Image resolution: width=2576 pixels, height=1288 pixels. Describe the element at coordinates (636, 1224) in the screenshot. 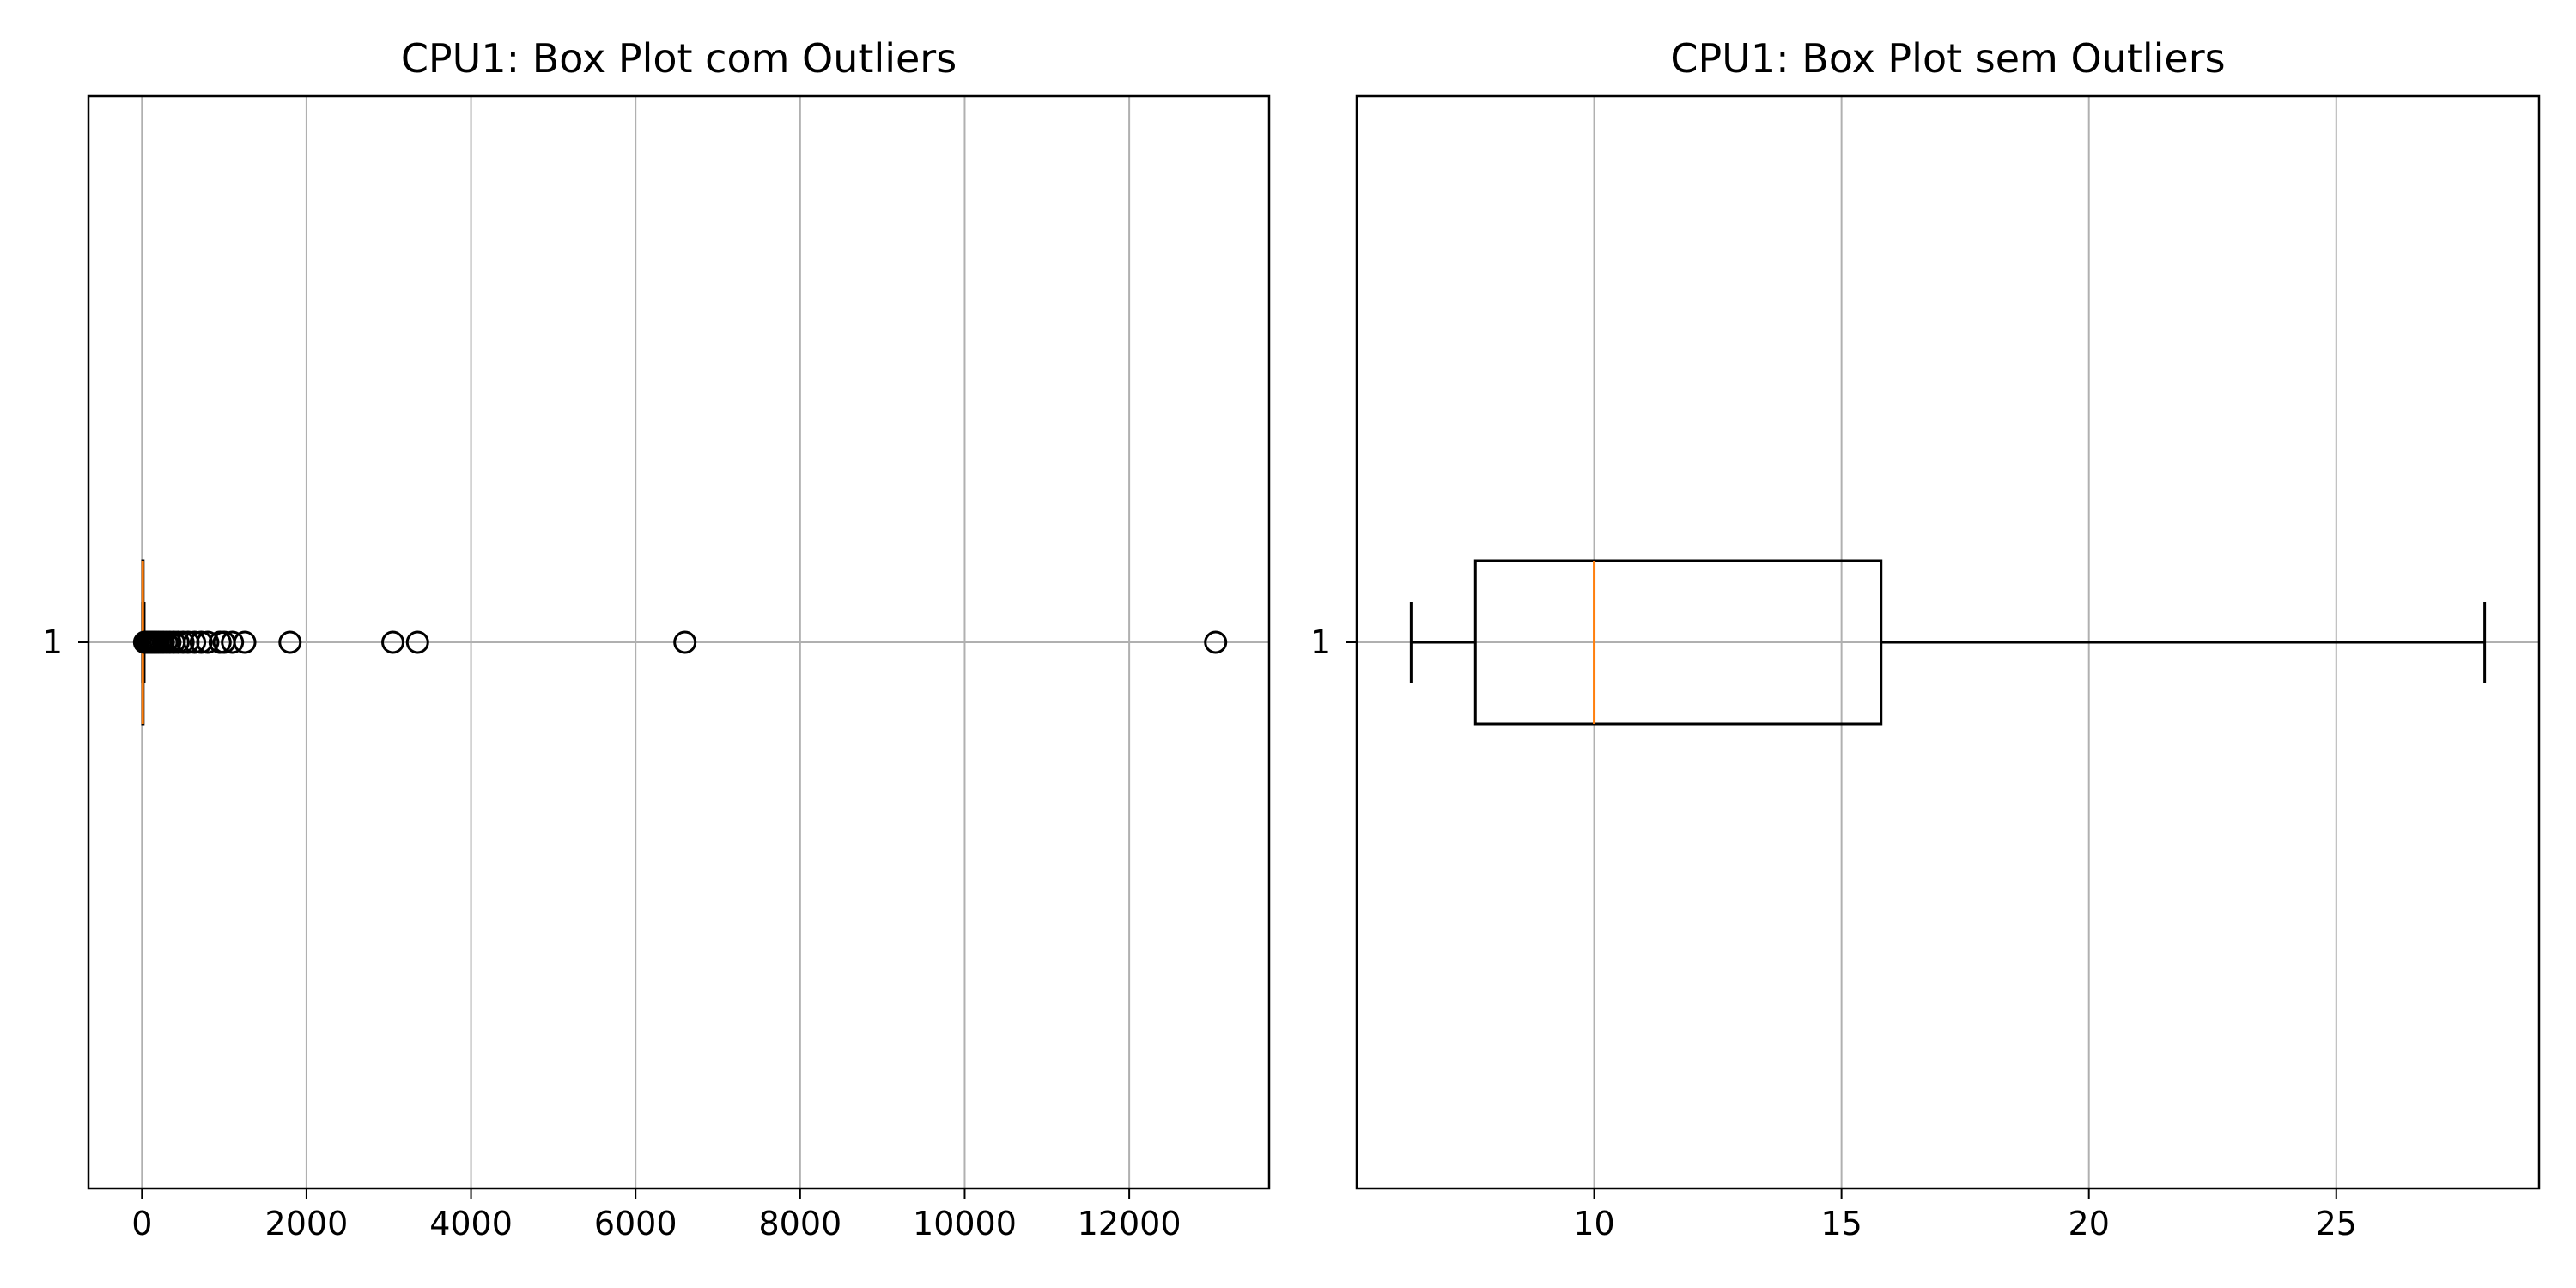

I see `chart-1-xtick-label-3: 6000` at that location.